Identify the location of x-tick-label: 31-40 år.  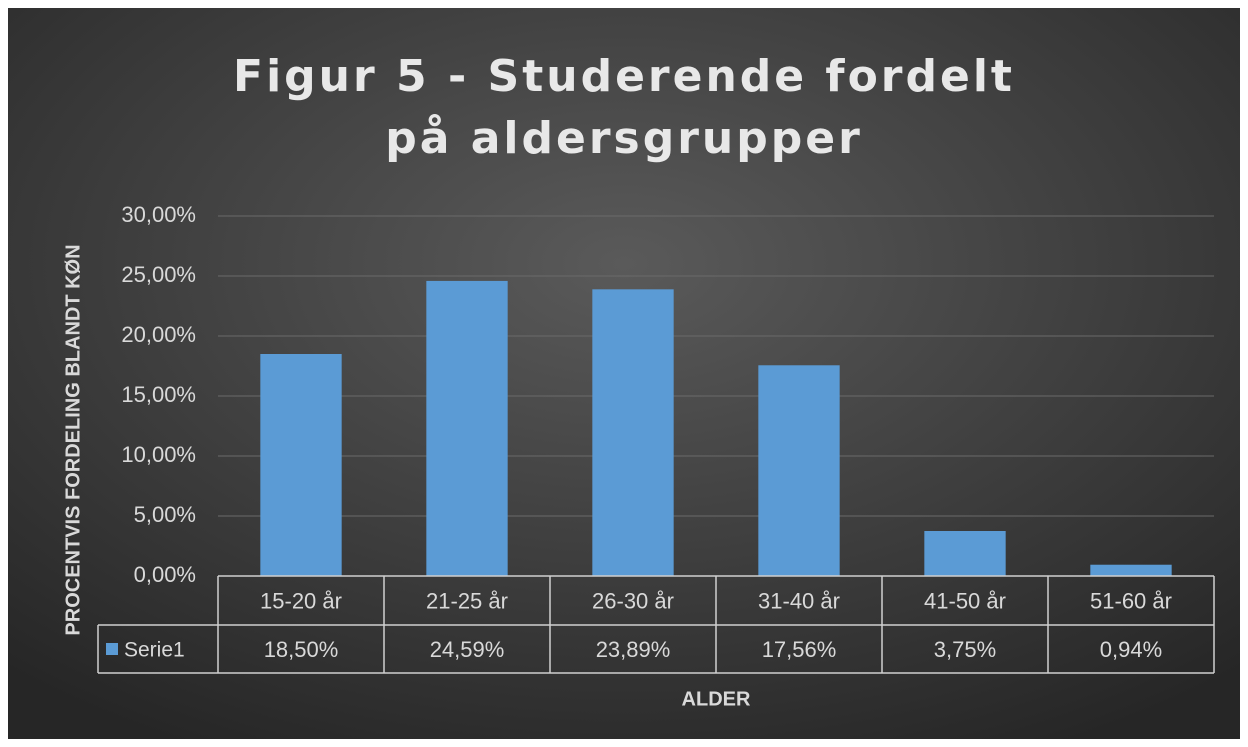
(799, 600).